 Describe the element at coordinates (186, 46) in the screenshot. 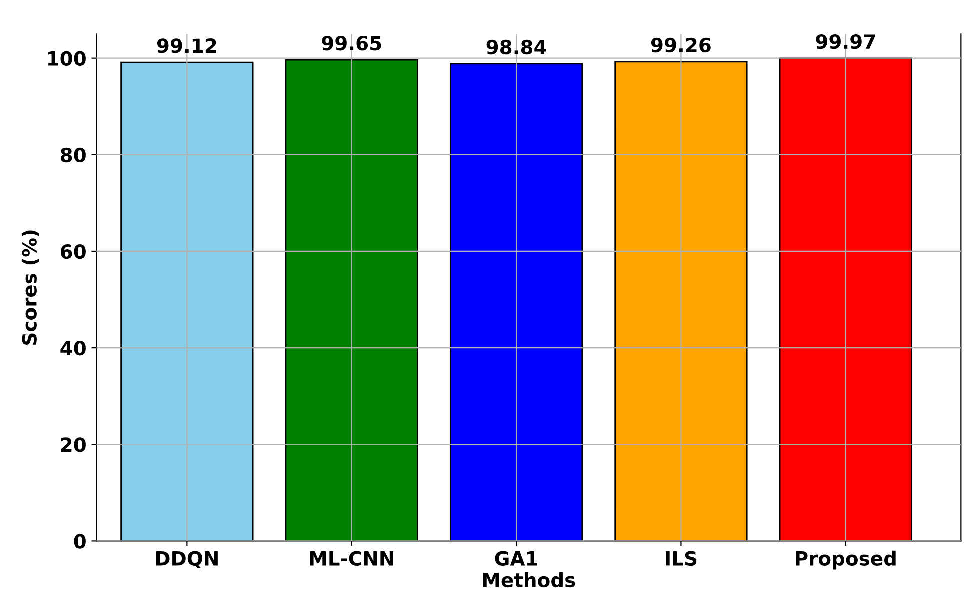

I see `data-label: 99.12` at that location.